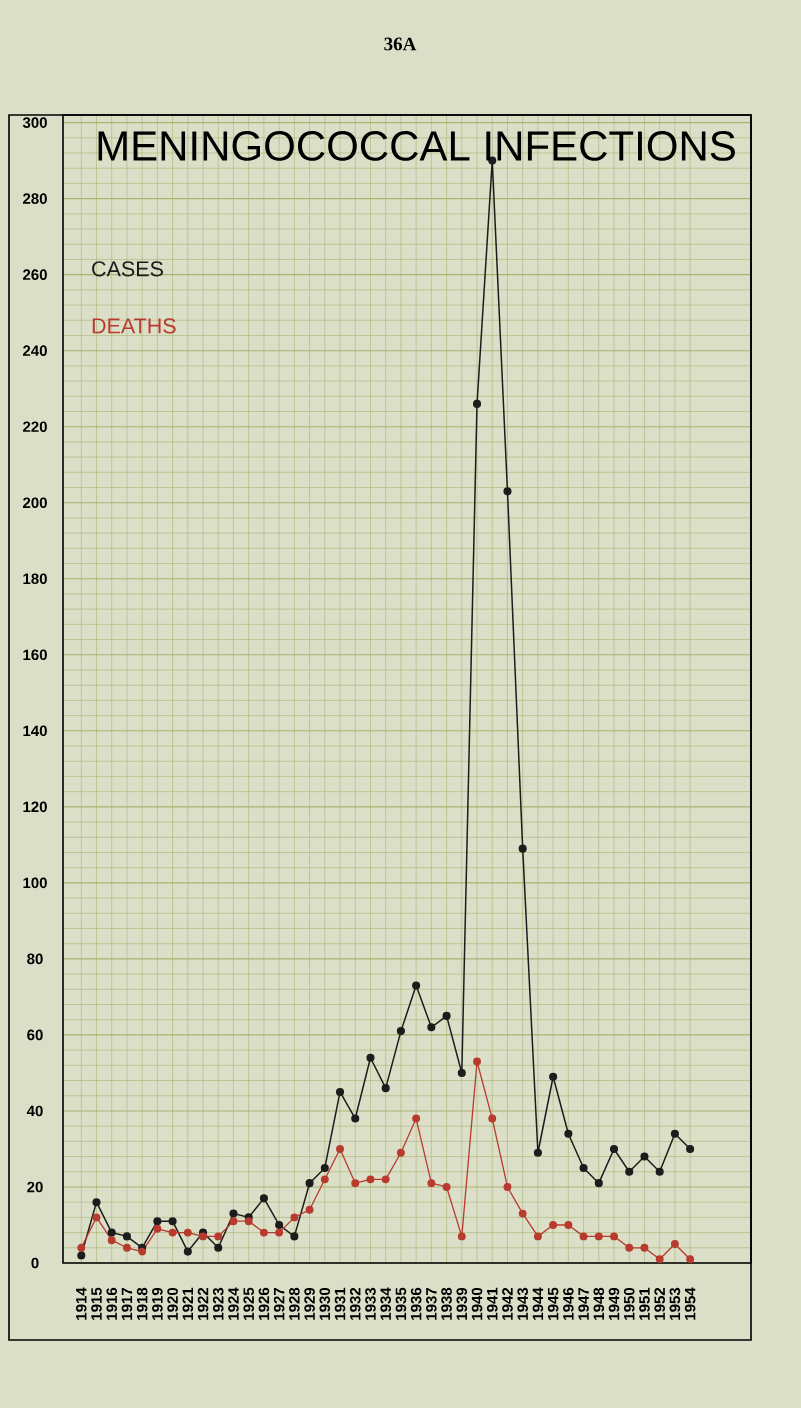 This screenshot has height=1408, width=801. What do you see at coordinates (538, 1303) in the screenshot?
I see `x-tick-label: 1944` at bounding box center [538, 1303].